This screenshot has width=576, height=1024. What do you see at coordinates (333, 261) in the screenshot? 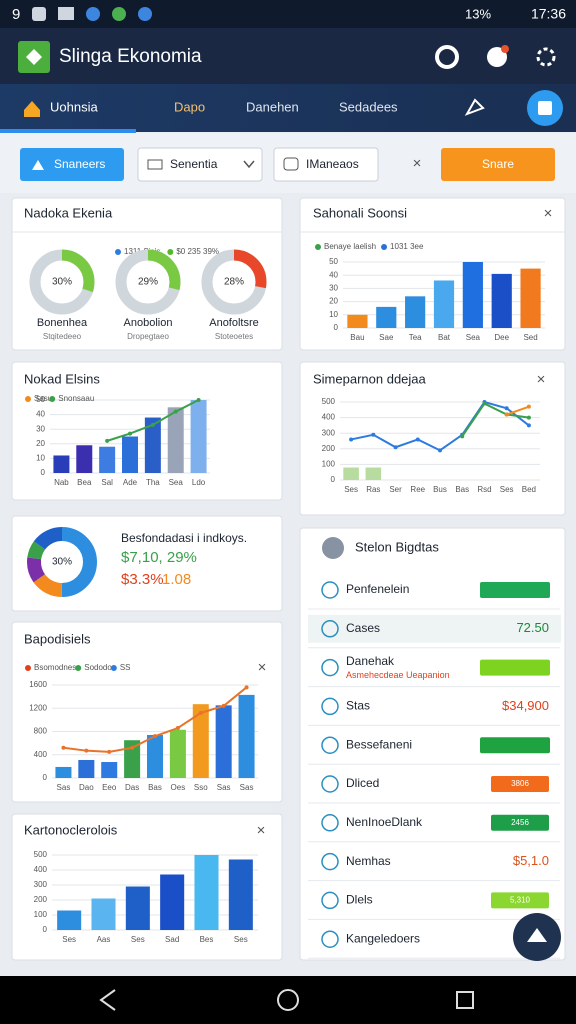
I see `y-tick-label: 50` at bounding box center [333, 261].